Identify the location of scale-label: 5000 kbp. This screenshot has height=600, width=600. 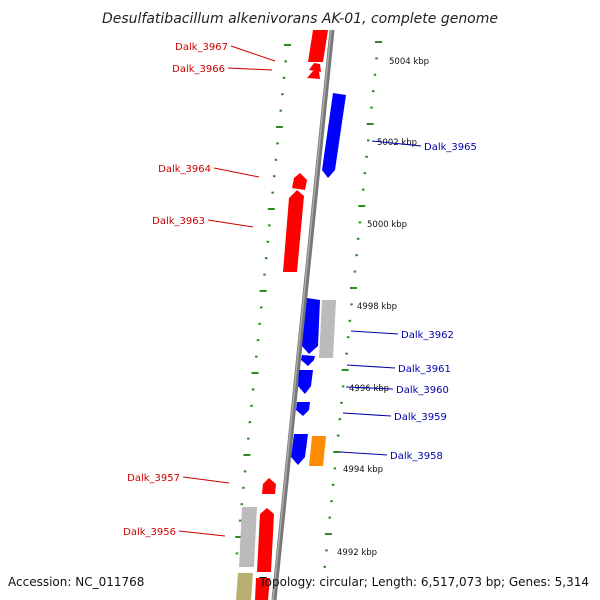
(387, 225).